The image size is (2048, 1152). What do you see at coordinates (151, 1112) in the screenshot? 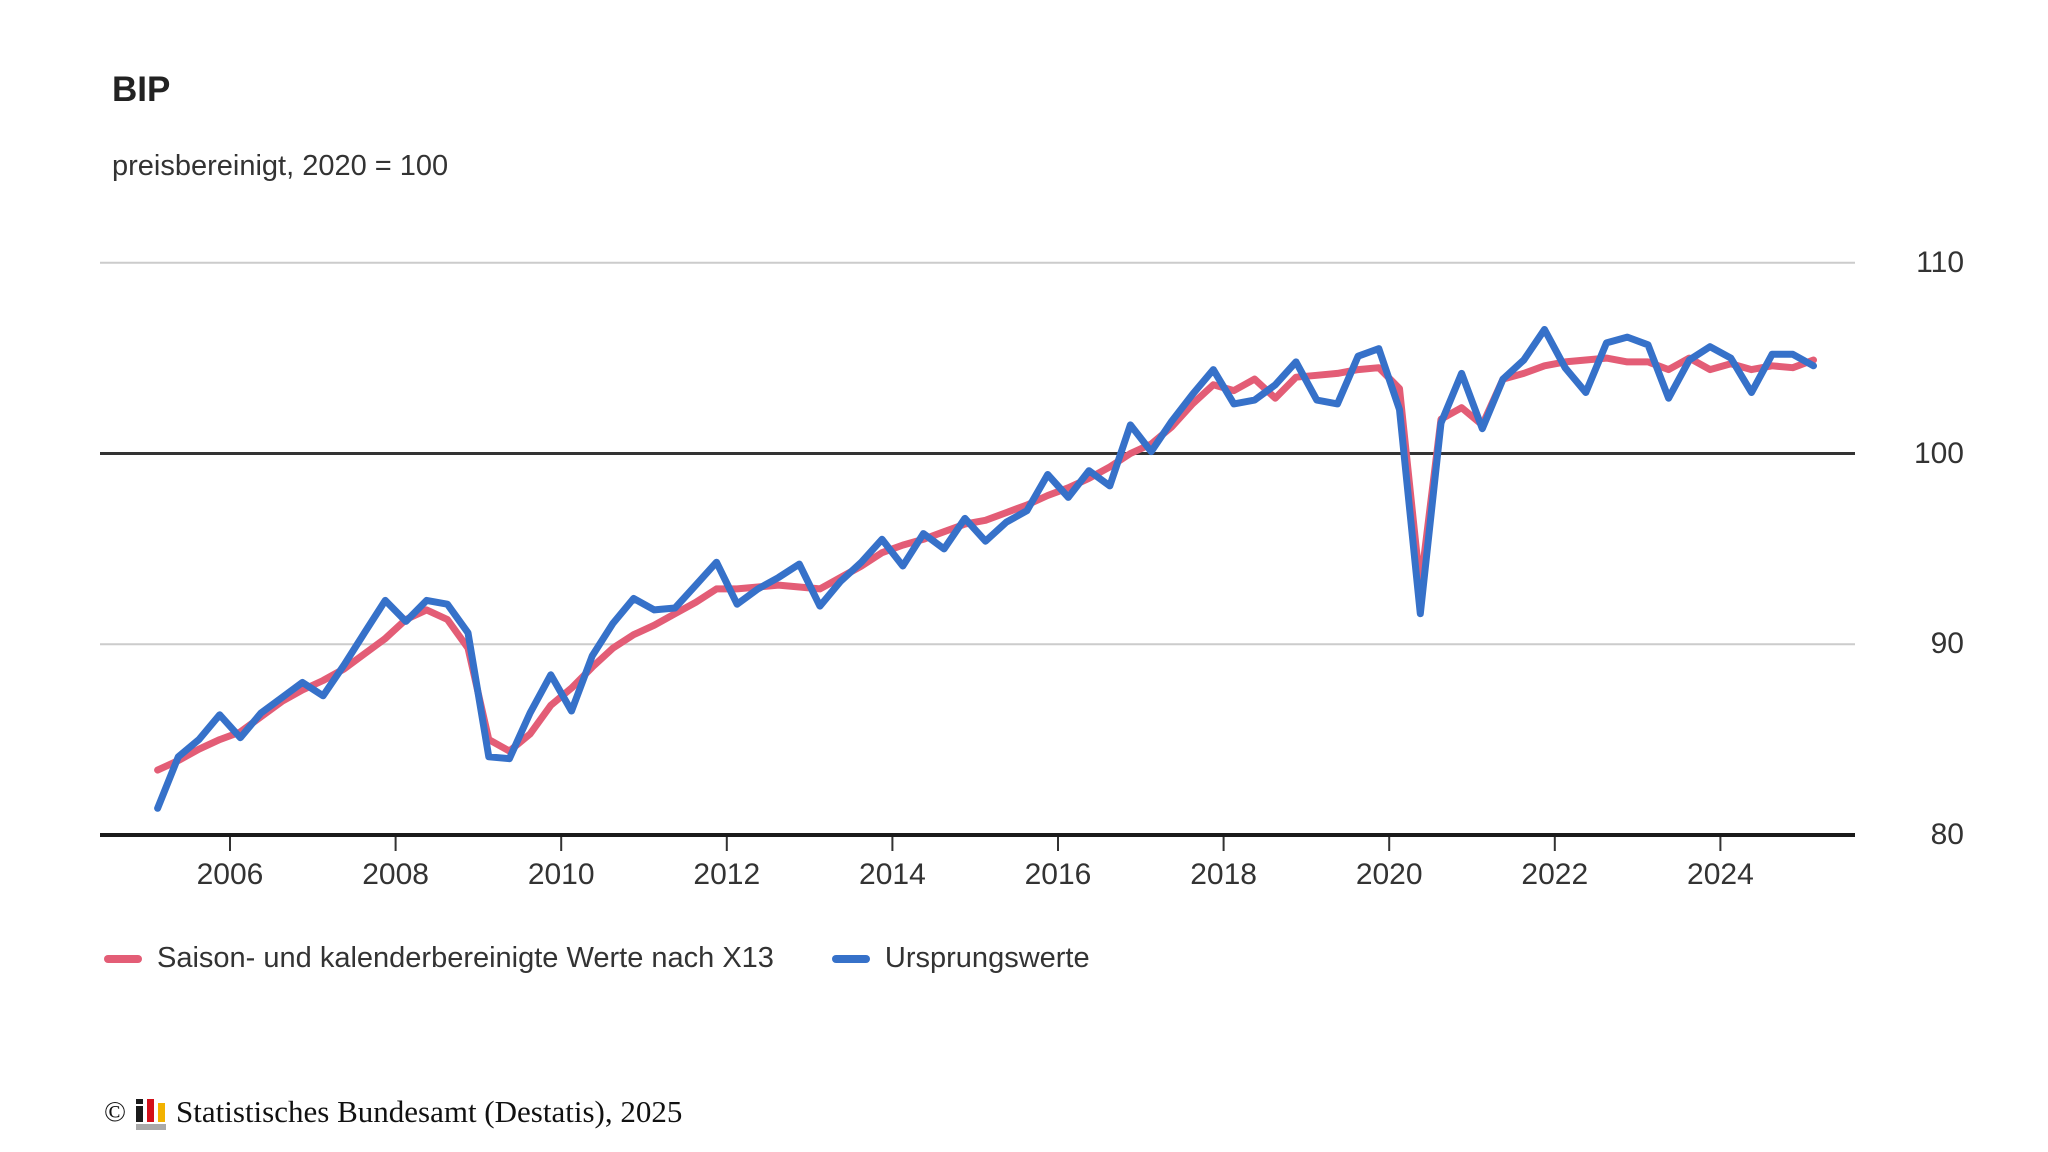
I see `destatis-logo-icon` at bounding box center [151, 1112].